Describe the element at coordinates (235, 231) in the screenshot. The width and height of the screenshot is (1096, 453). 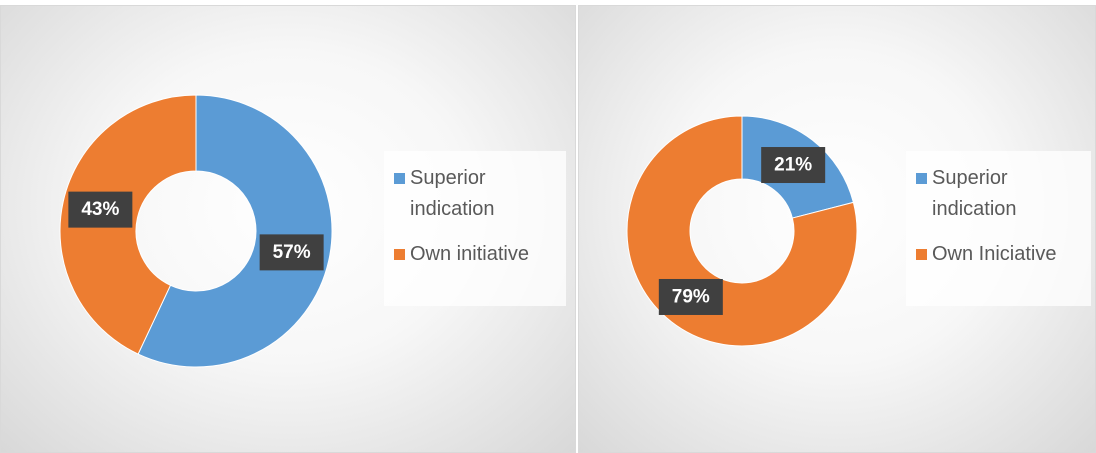
I see `donut-slice` at that location.